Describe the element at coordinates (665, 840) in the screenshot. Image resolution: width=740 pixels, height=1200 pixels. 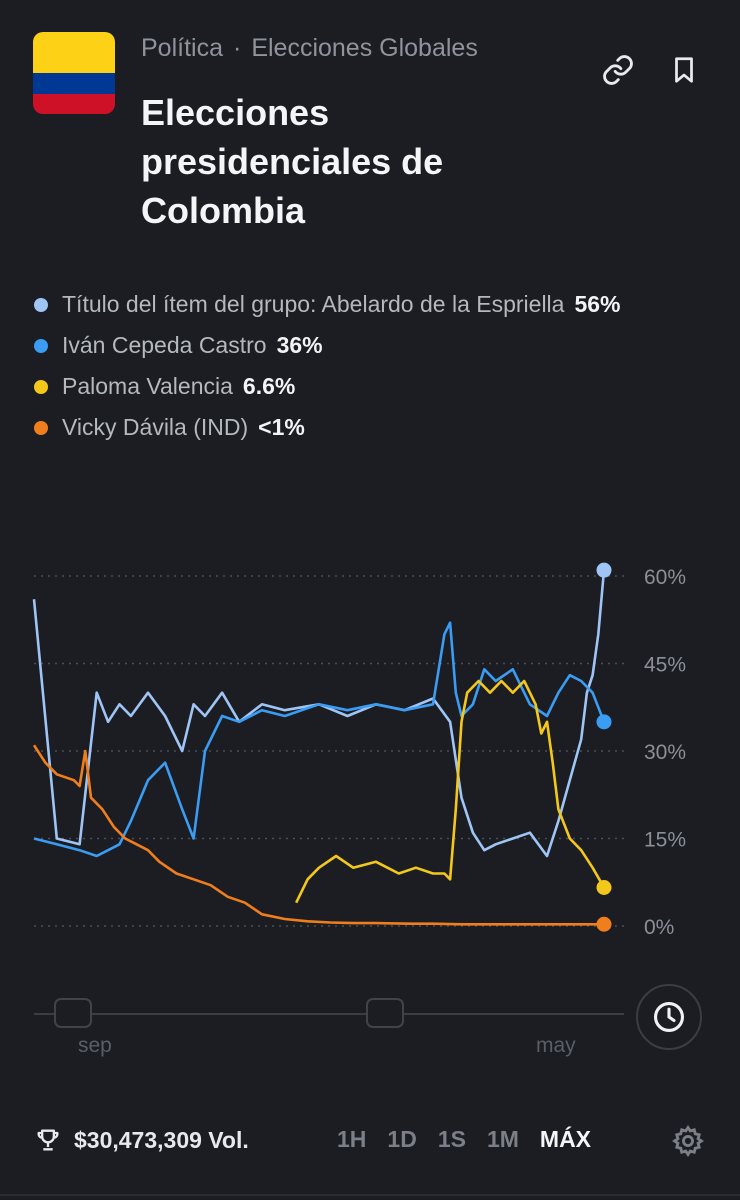
I see `y-tick-label: 15%` at that location.